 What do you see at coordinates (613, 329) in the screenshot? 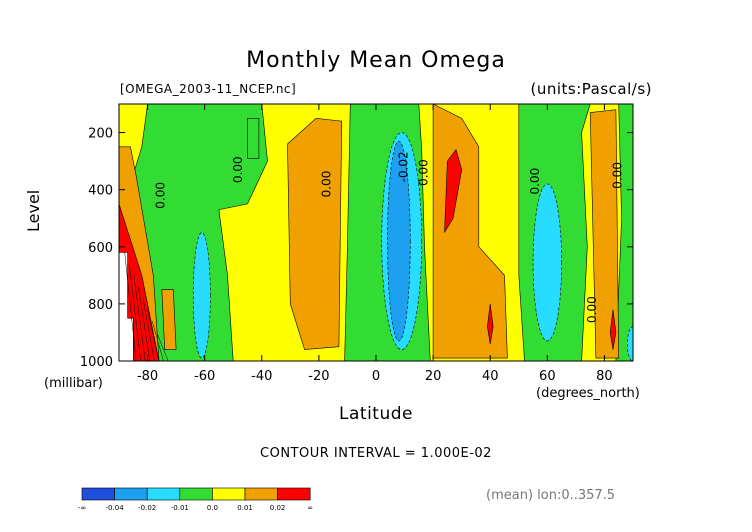
I see `red-region-arctic-small` at bounding box center [613, 329].